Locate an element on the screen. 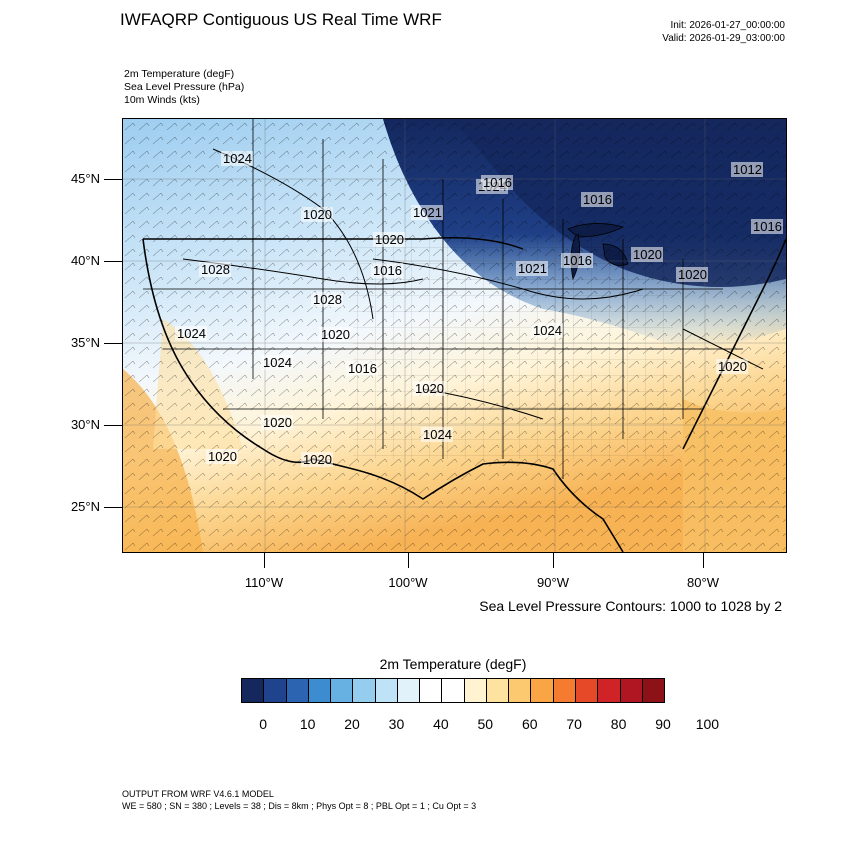  lat-label-30: 30°N is located at coordinates (85, 424).